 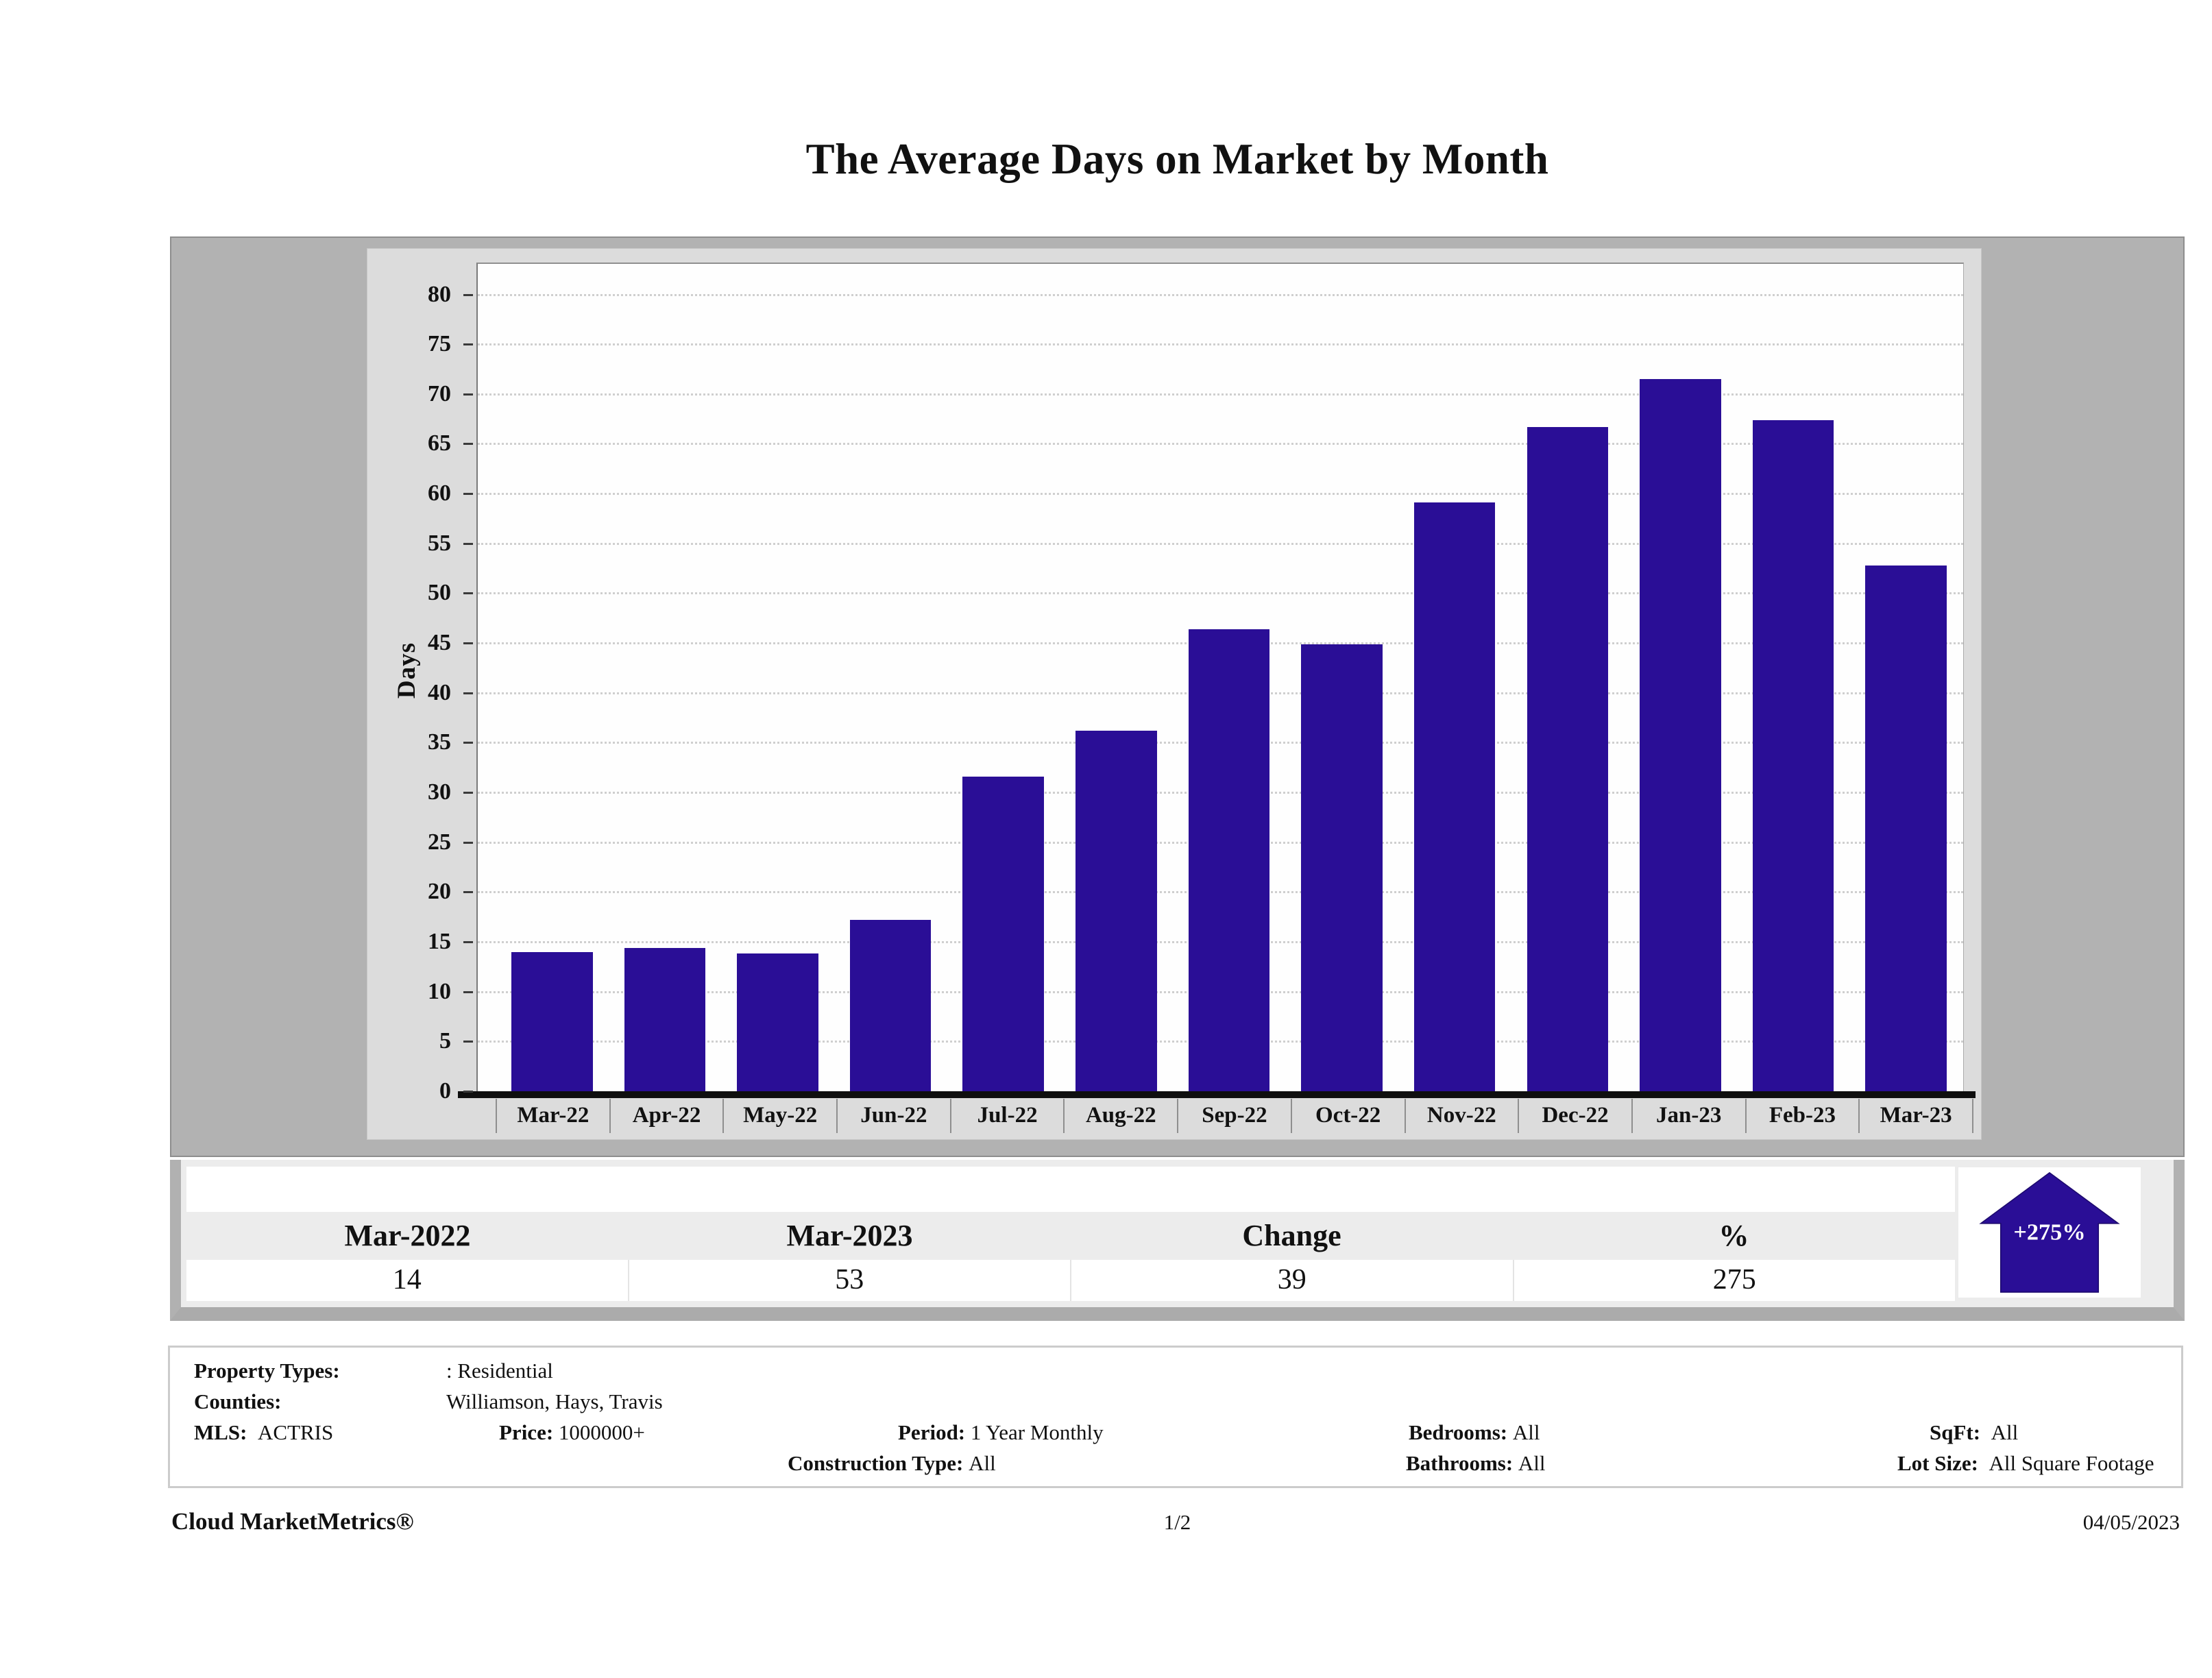 I want to click on summary-value: 53, so click(x=849, y=1280).